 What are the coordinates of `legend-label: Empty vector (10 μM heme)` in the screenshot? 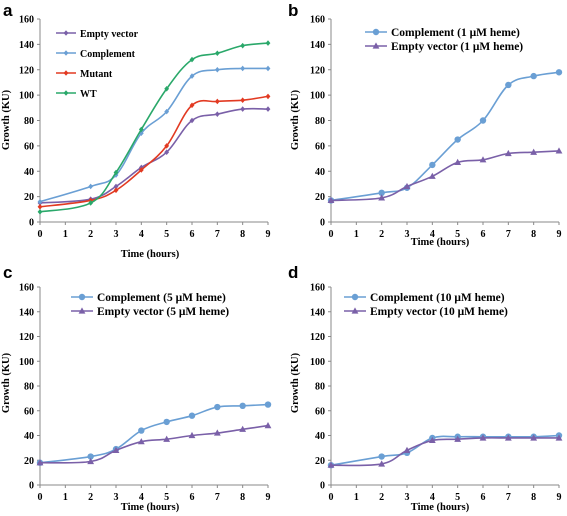 It's located at (439, 312).